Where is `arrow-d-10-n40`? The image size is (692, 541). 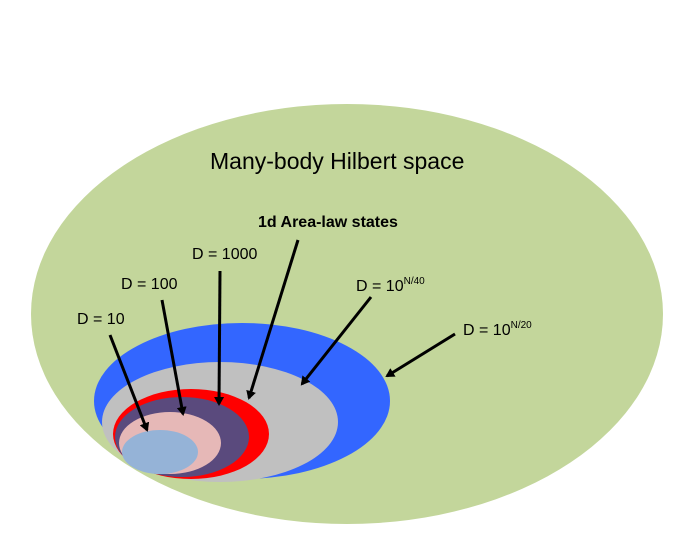
arrow-d-10-n40 is located at coordinates (336, 341).